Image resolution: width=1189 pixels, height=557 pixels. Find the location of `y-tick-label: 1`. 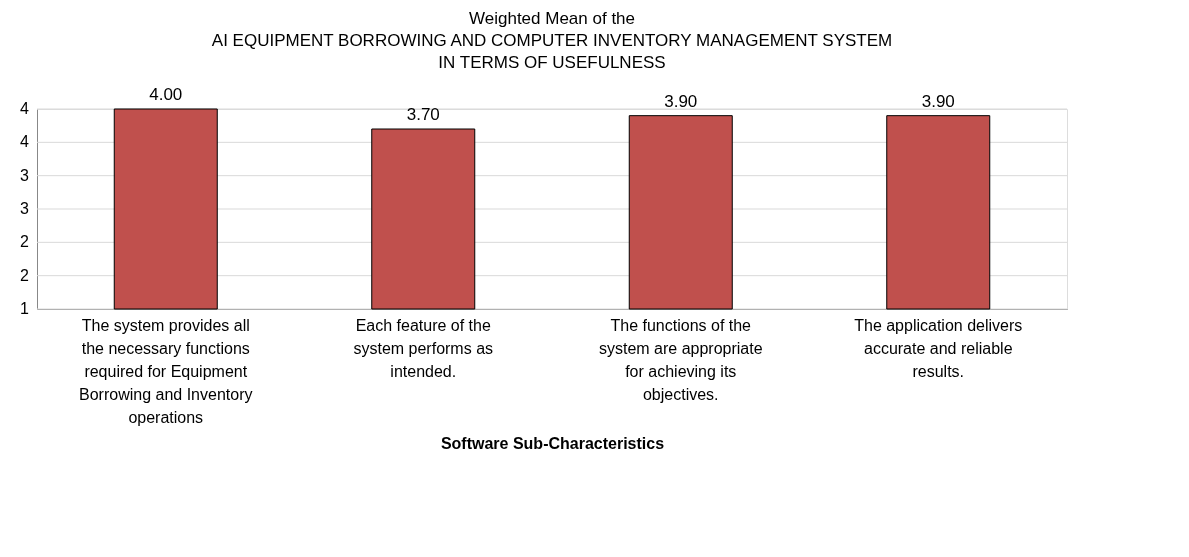

y-tick-label: 1 is located at coordinates (25, 308).